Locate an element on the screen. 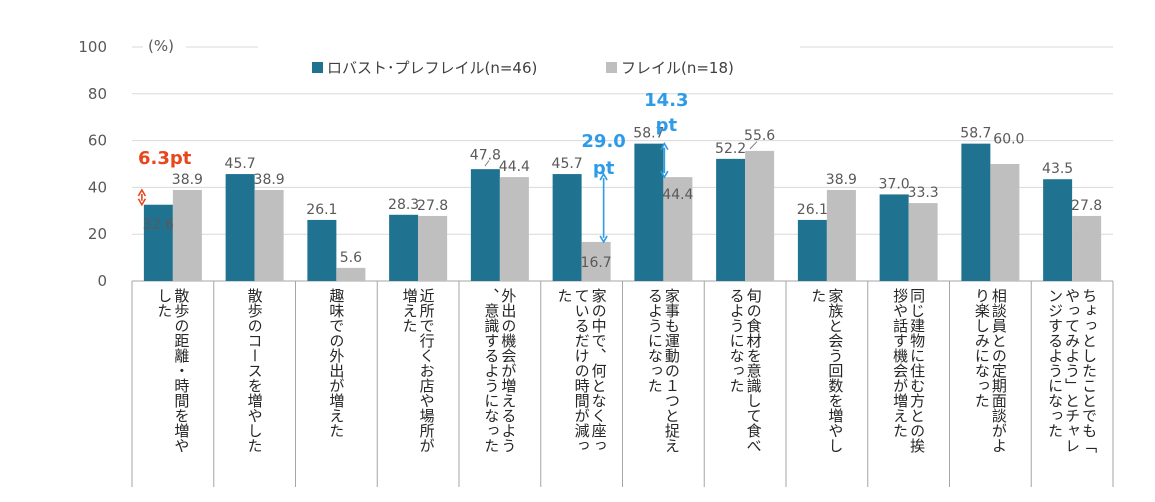 The image size is (1155, 502). category-label-column: 散歩のコースを増やした is located at coordinates (255, 370).